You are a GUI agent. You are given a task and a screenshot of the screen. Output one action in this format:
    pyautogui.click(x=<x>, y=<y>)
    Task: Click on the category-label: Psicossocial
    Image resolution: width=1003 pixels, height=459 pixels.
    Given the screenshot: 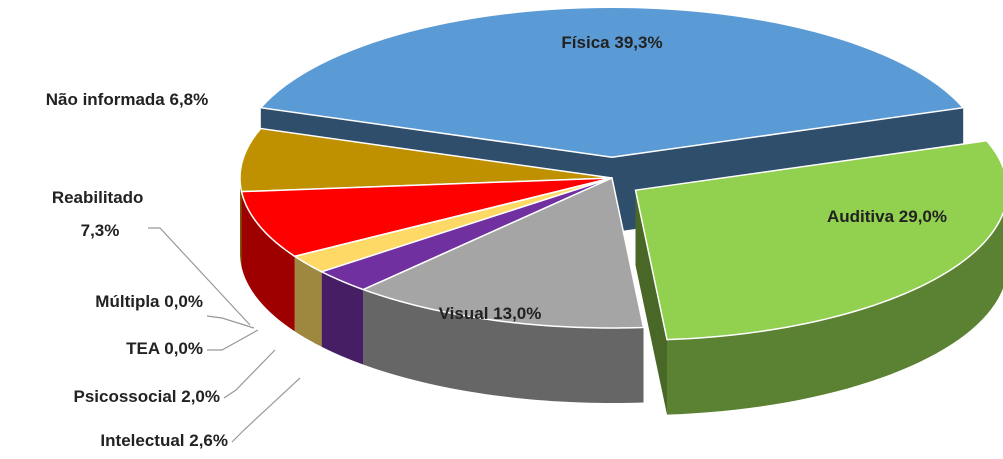 What is the action you would take?
    pyautogui.click(x=125, y=396)
    